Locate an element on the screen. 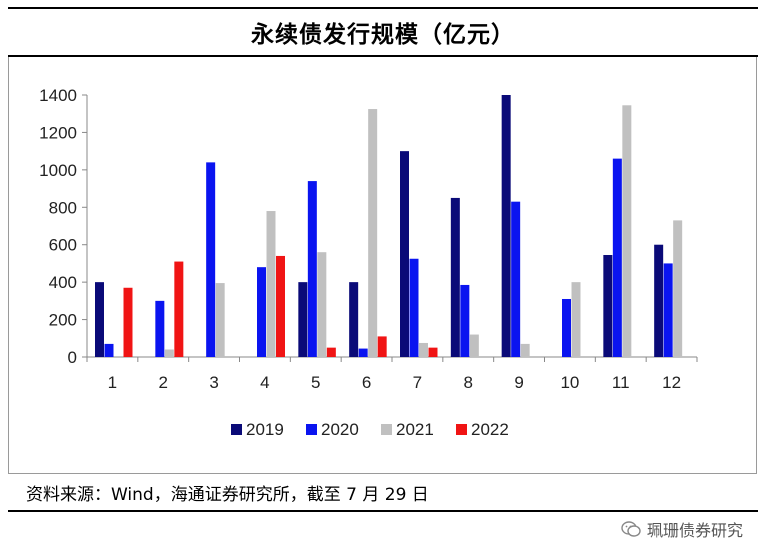 The image size is (767, 558). x-tick-label: 1 is located at coordinates (112, 382).